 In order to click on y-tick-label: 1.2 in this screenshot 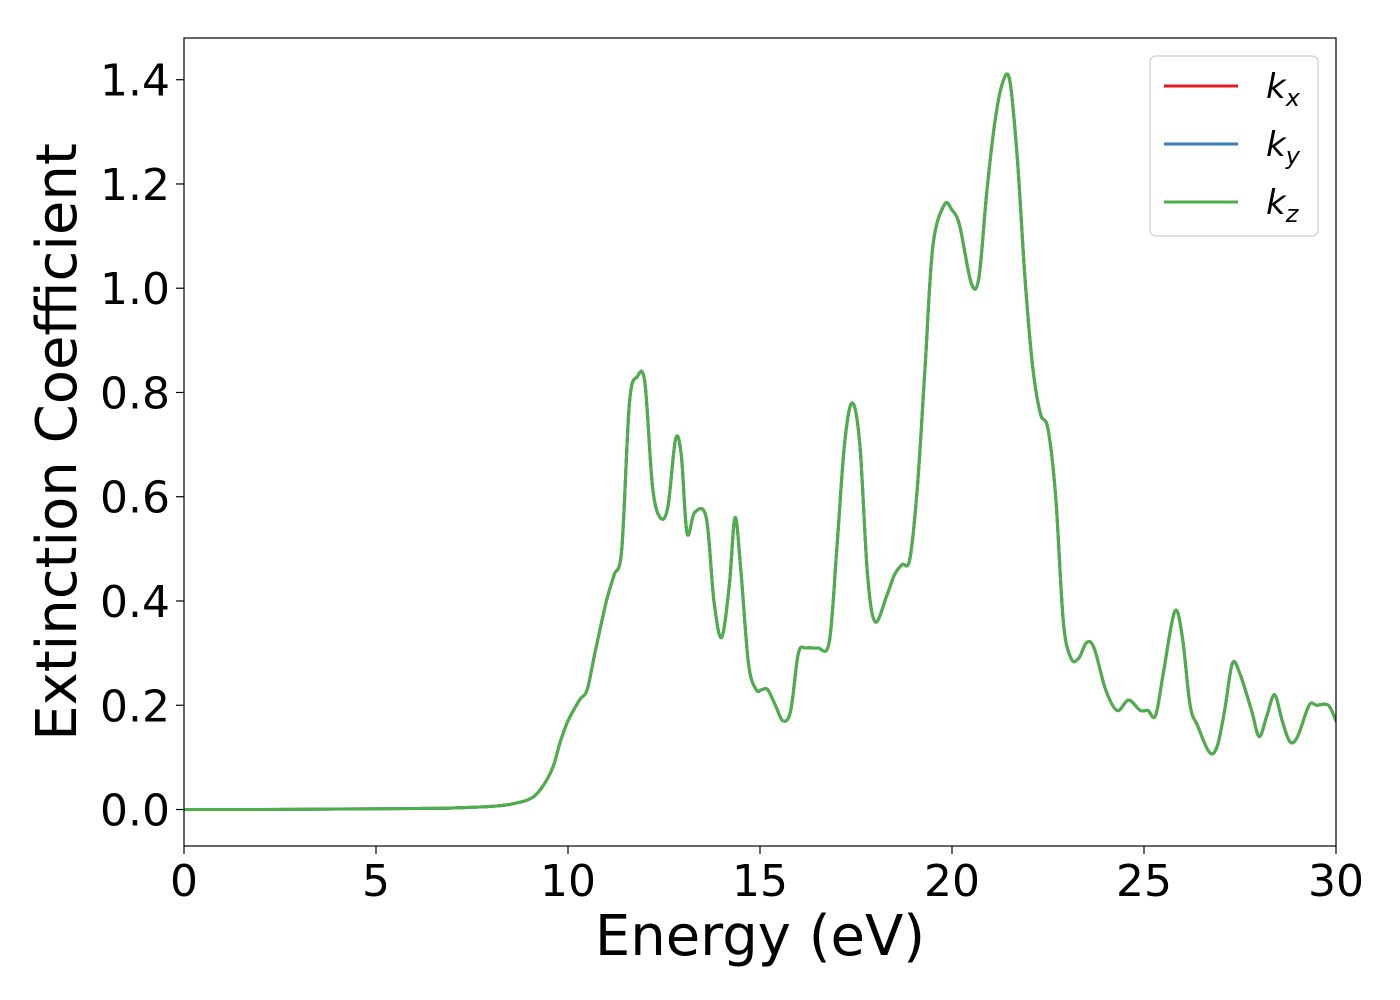, I will do `click(135, 185)`.